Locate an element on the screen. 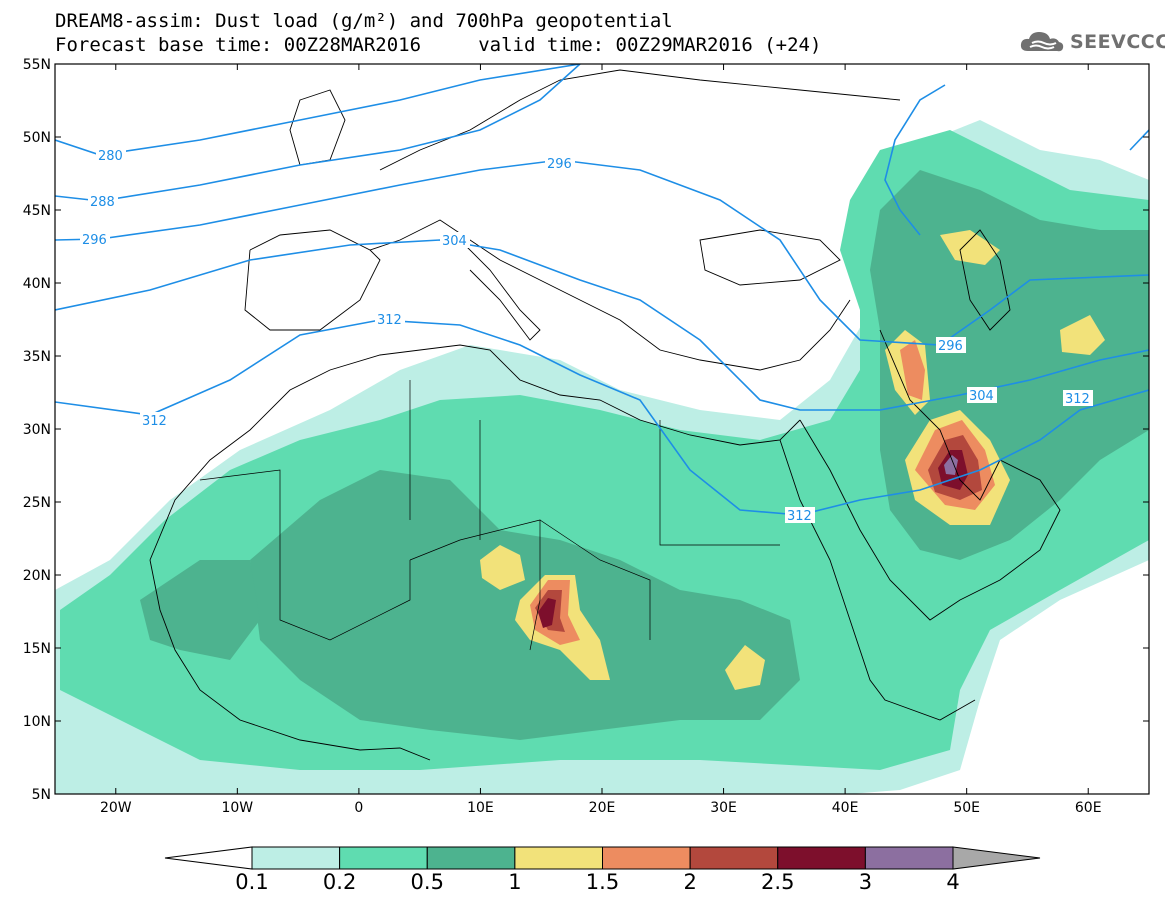 The width and height of the screenshot is (1165, 907). dust-level-1g is located at coordinates (1082, 335).